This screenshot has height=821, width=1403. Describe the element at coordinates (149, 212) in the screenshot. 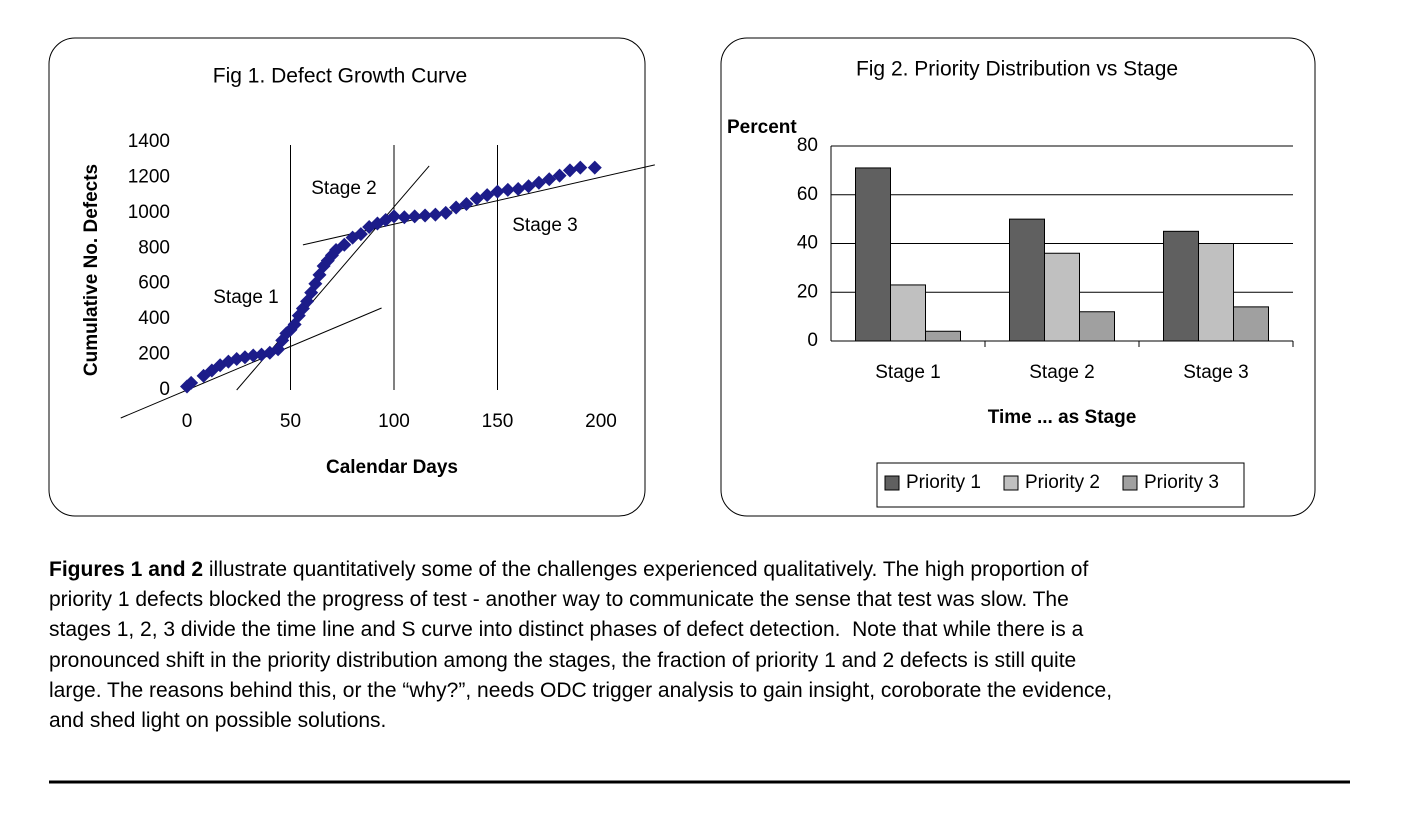

I see `y-tick-label: 1000` at that location.